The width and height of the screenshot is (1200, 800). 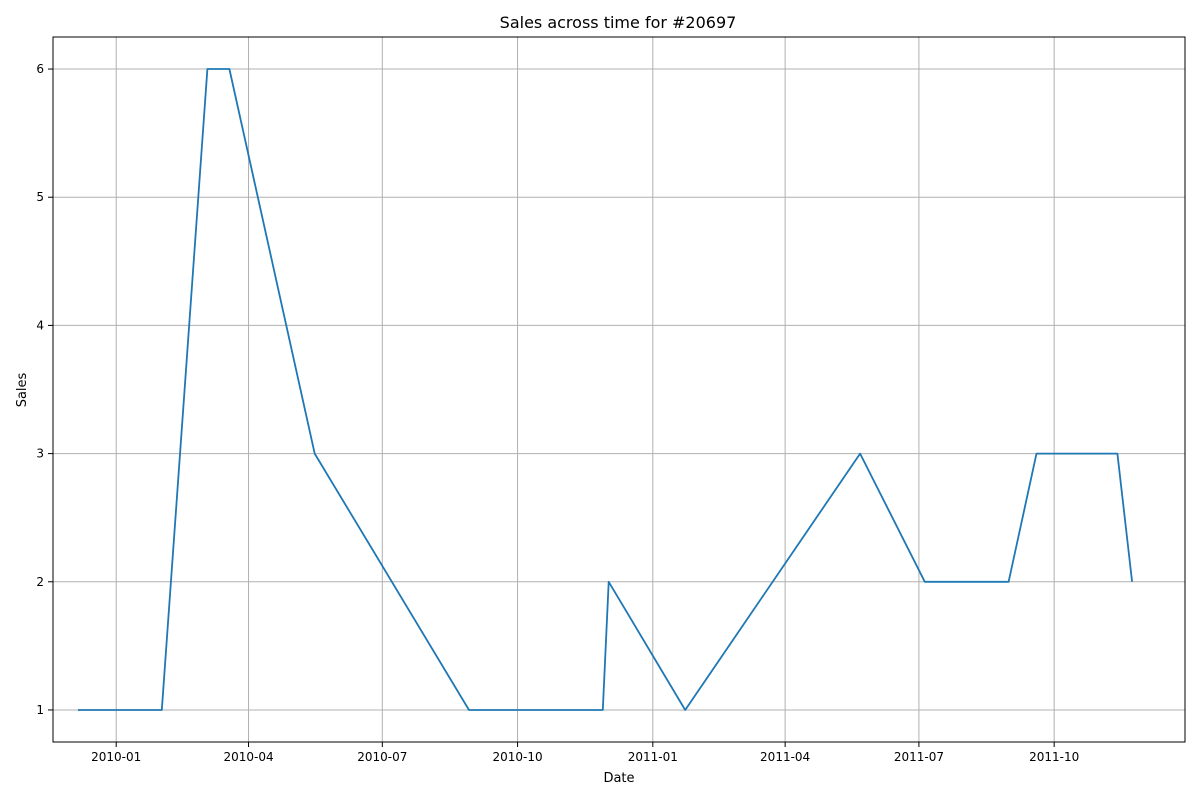 I want to click on y-axis-label: Sales, so click(x=22, y=389).